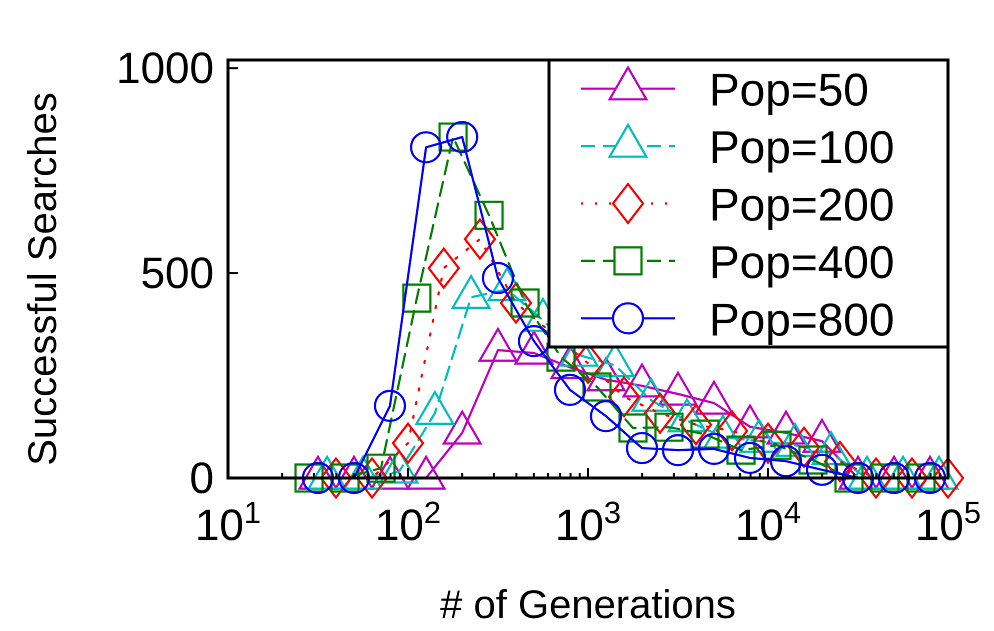 The image size is (994, 631). What do you see at coordinates (43, 279) in the screenshot?
I see `y-axis-title: Successful Searches` at bounding box center [43, 279].